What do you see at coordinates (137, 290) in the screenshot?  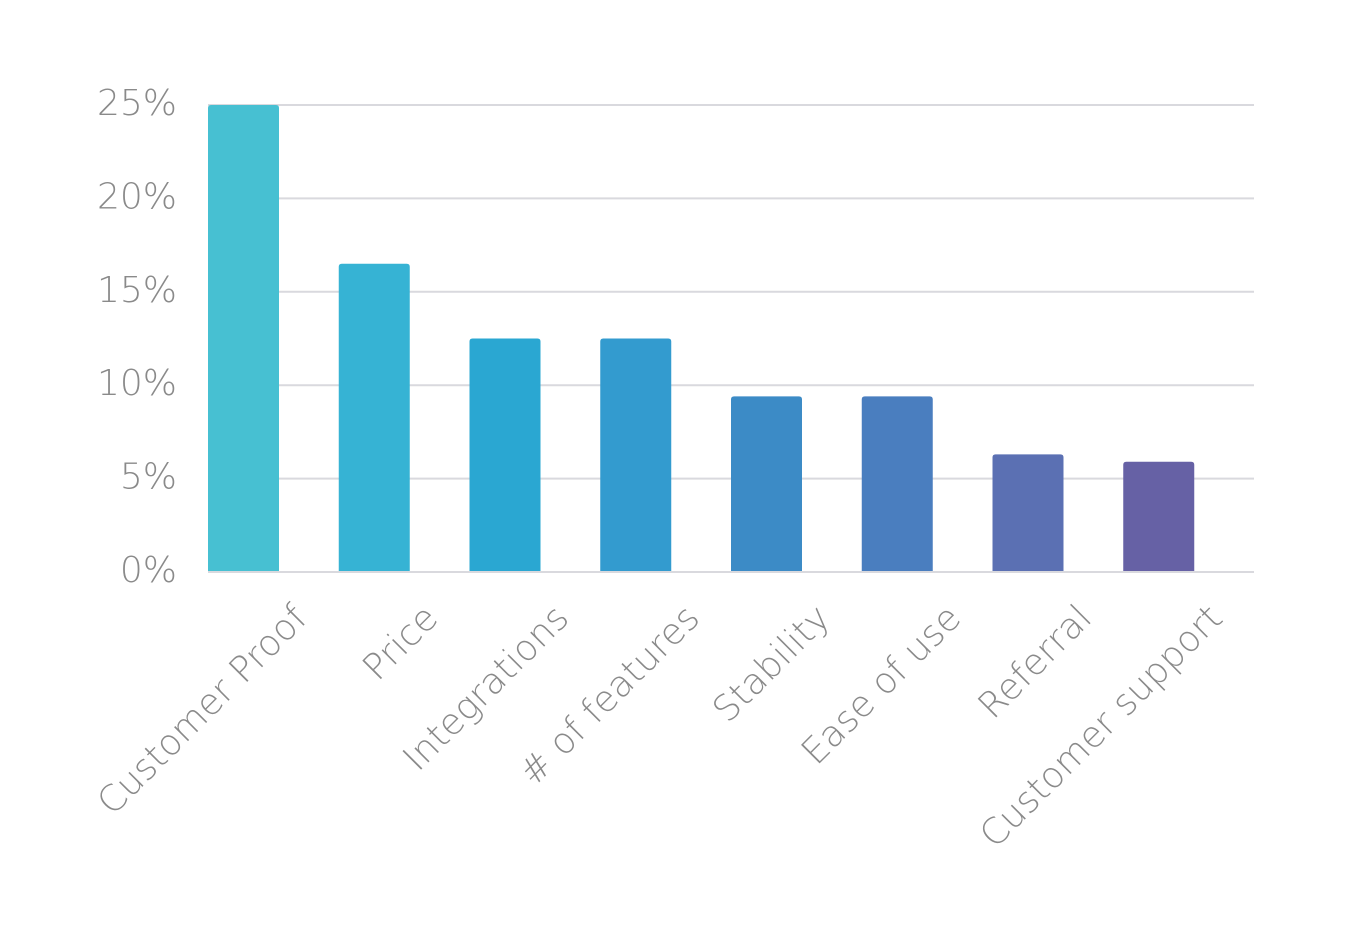 I see `y-tick-label: 15%` at bounding box center [137, 290].